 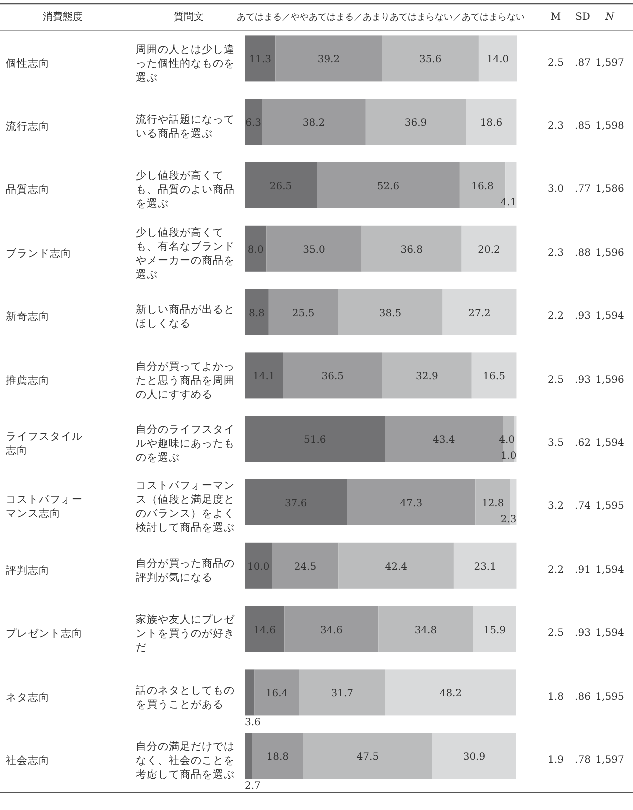 What do you see at coordinates (186, 381) in the screenshot?
I see `text: 自分が買ってよかったと思う商品を周囲の人にすすめる` at bounding box center [186, 381].